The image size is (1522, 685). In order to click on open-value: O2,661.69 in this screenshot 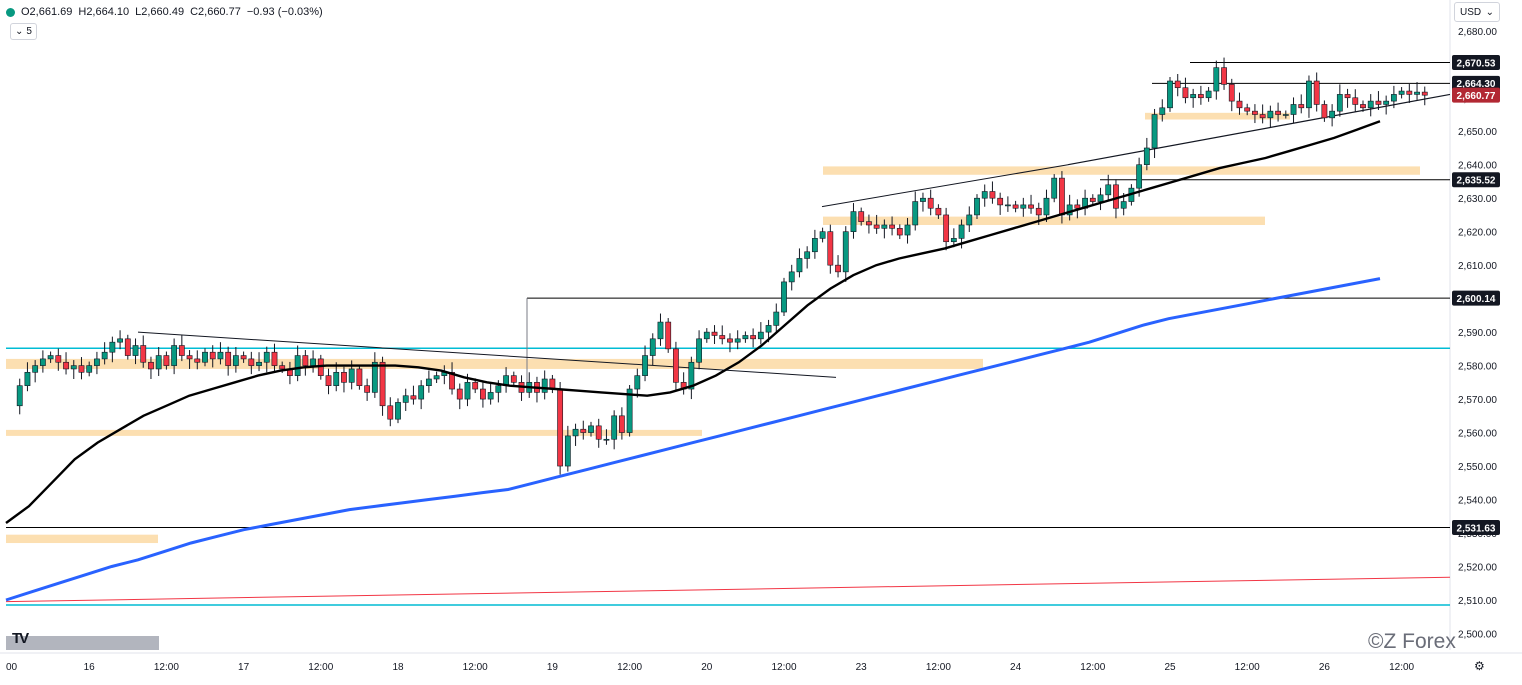, I will do `click(47, 12)`.